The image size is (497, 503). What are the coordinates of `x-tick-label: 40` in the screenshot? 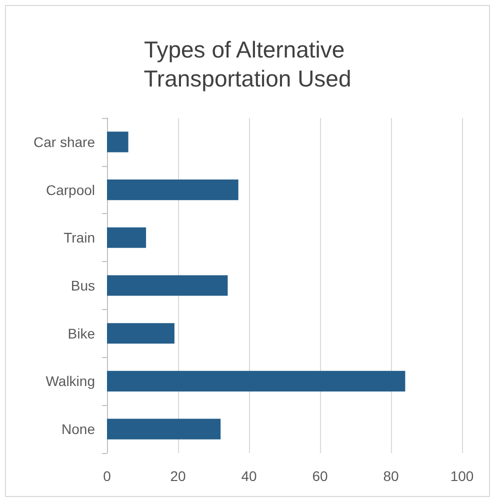 It's located at (249, 476).